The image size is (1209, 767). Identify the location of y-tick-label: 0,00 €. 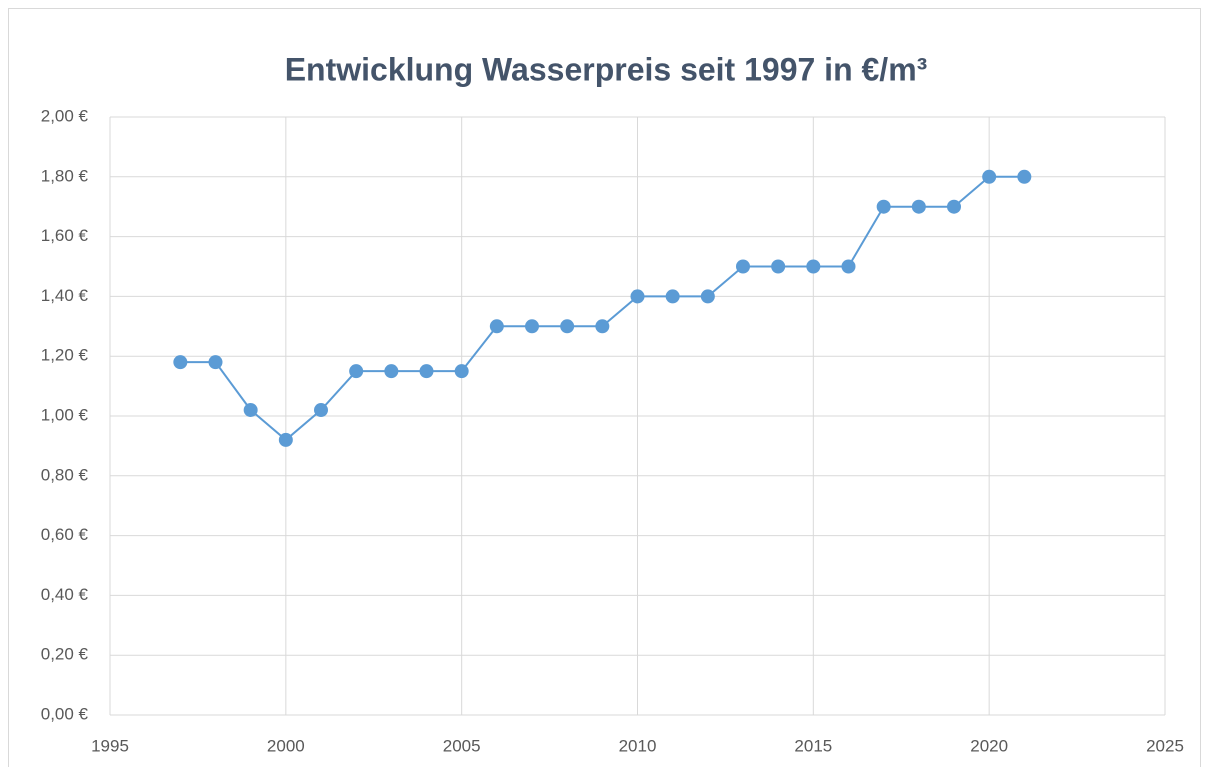
(65, 713).